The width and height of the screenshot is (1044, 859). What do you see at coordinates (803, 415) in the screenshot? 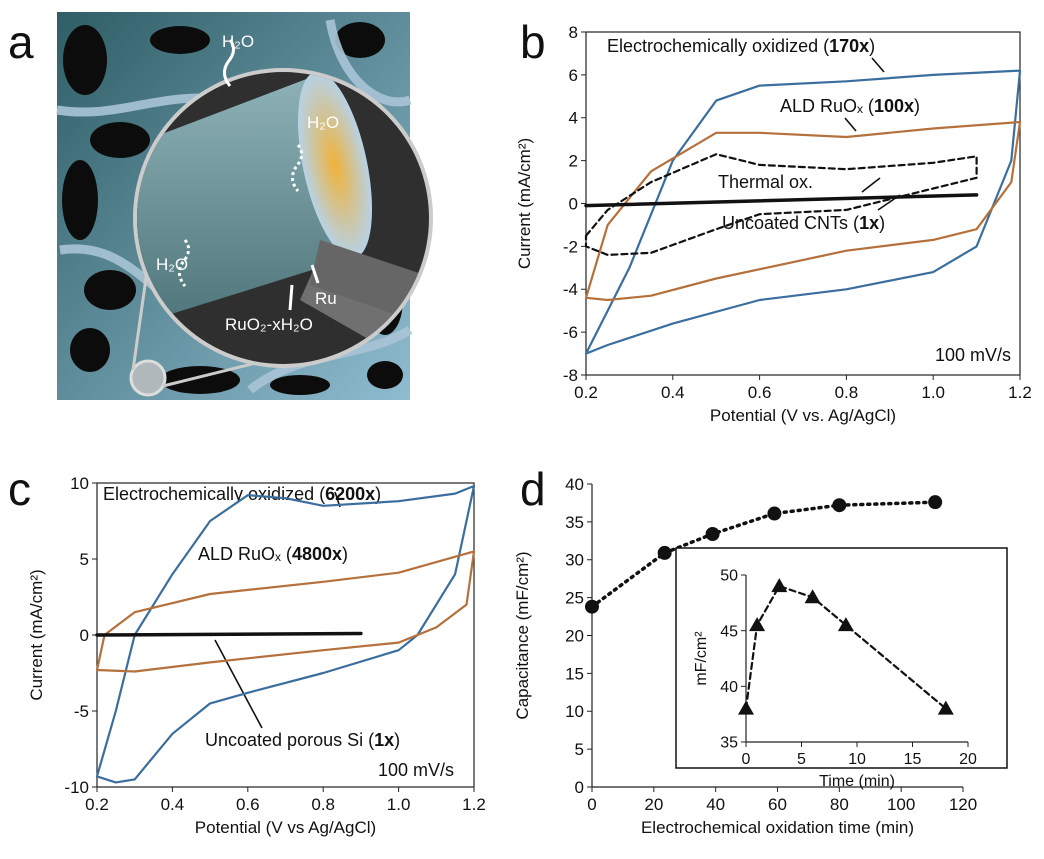
I see `x-axis-title: Potential (V vs. Ag/AgCl)` at bounding box center [803, 415].